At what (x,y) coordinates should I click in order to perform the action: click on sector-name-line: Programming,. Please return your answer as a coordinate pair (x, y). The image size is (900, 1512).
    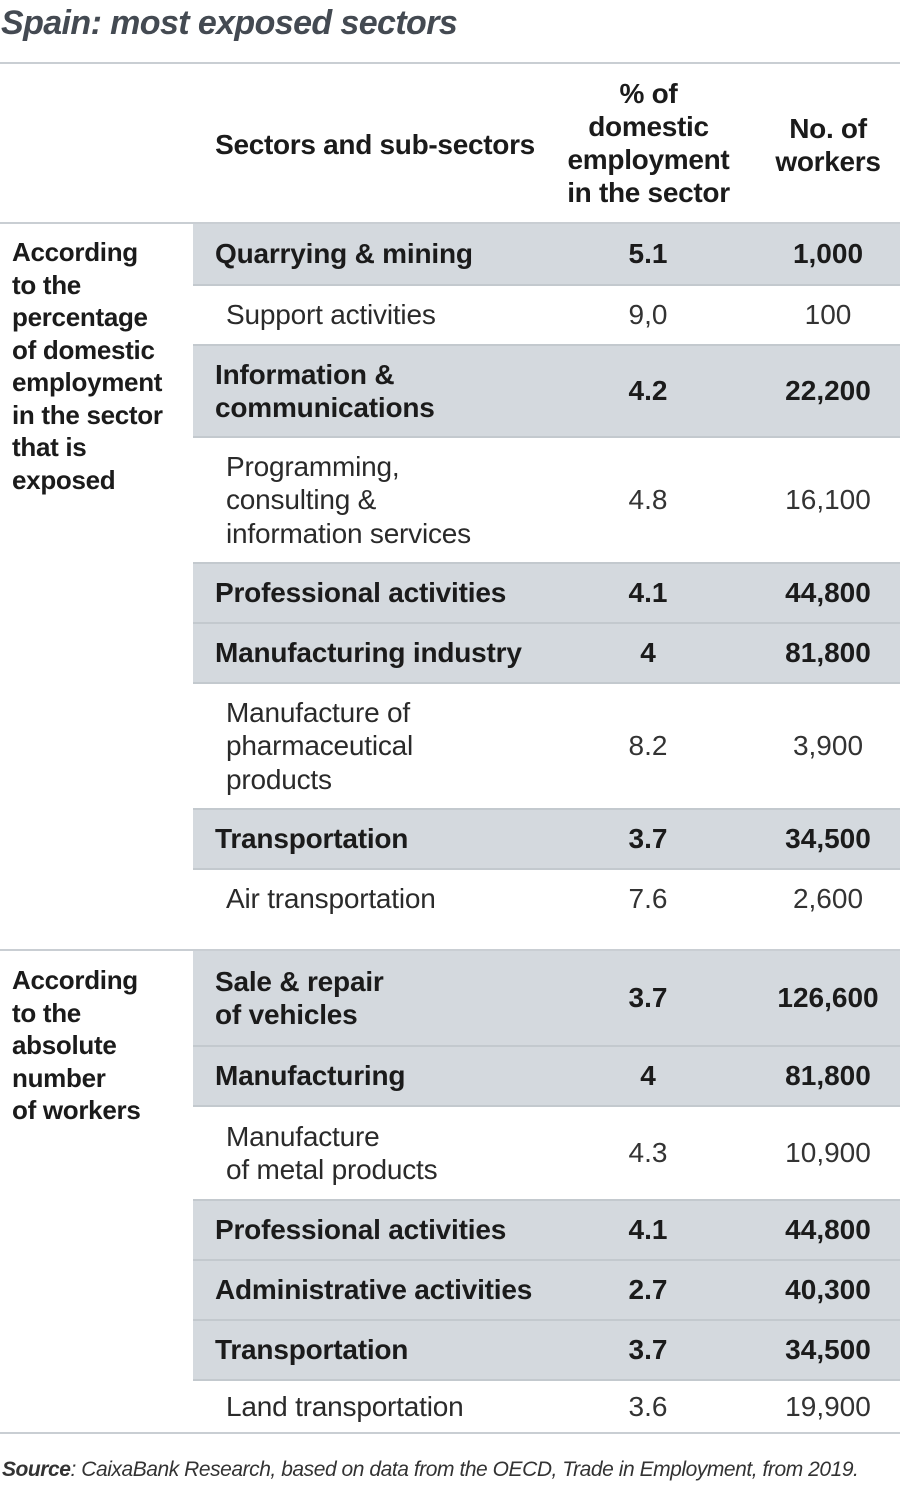
    Looking at the image, I should click on (313, 466).